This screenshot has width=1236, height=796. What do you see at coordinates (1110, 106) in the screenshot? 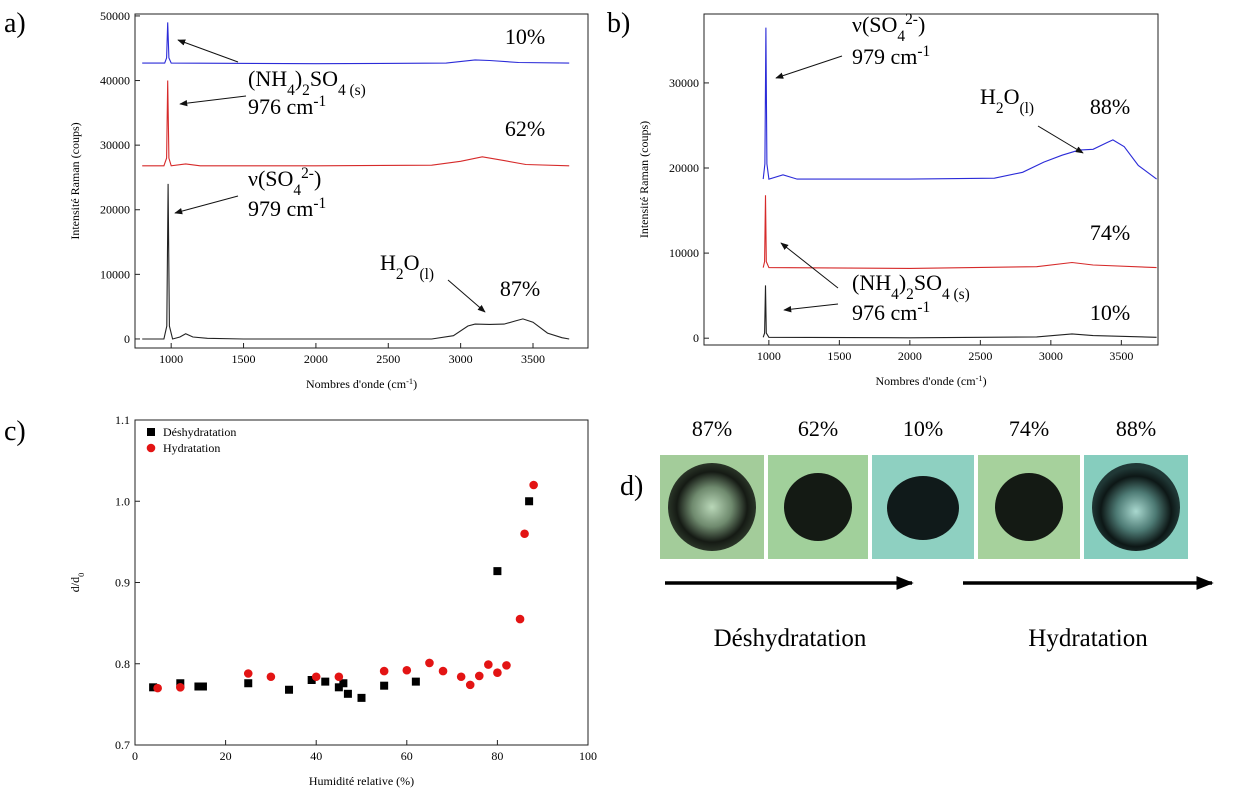
I see `series-label: 88%` at bounding box center [1110, 106].